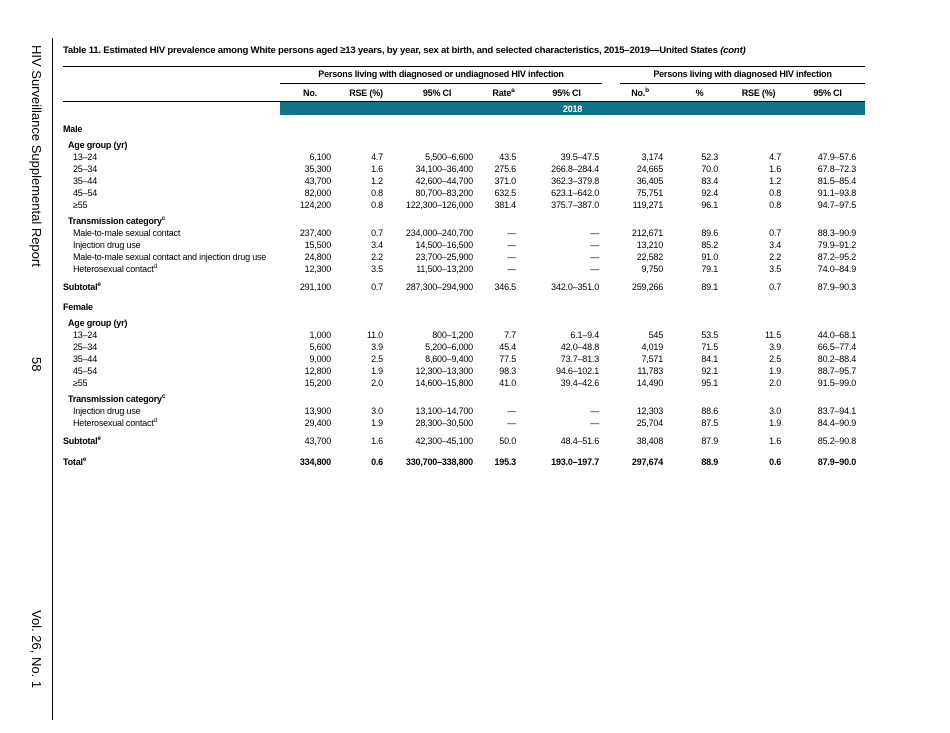 The width and height of the screenshot is (950, 733). I want to click on cell: 545, so click(656, 335).